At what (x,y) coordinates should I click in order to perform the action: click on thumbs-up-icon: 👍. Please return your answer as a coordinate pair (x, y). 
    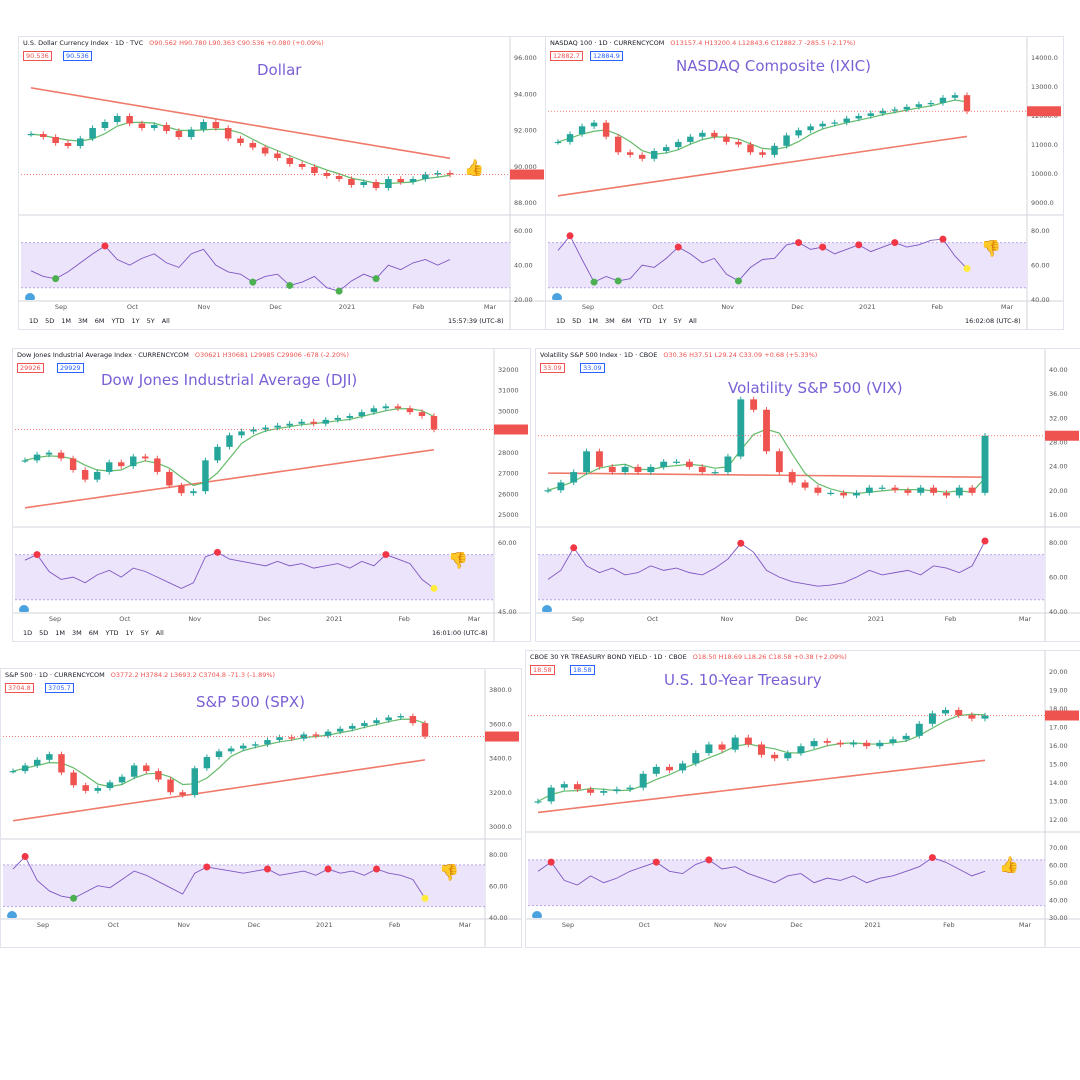
    Looking at the image, I should click on (474, 167).